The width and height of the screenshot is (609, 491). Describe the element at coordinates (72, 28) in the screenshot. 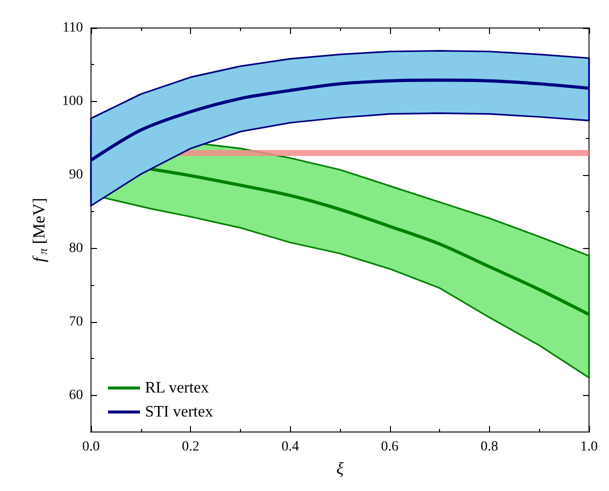

I see `y-tick-label: 110` at that location.